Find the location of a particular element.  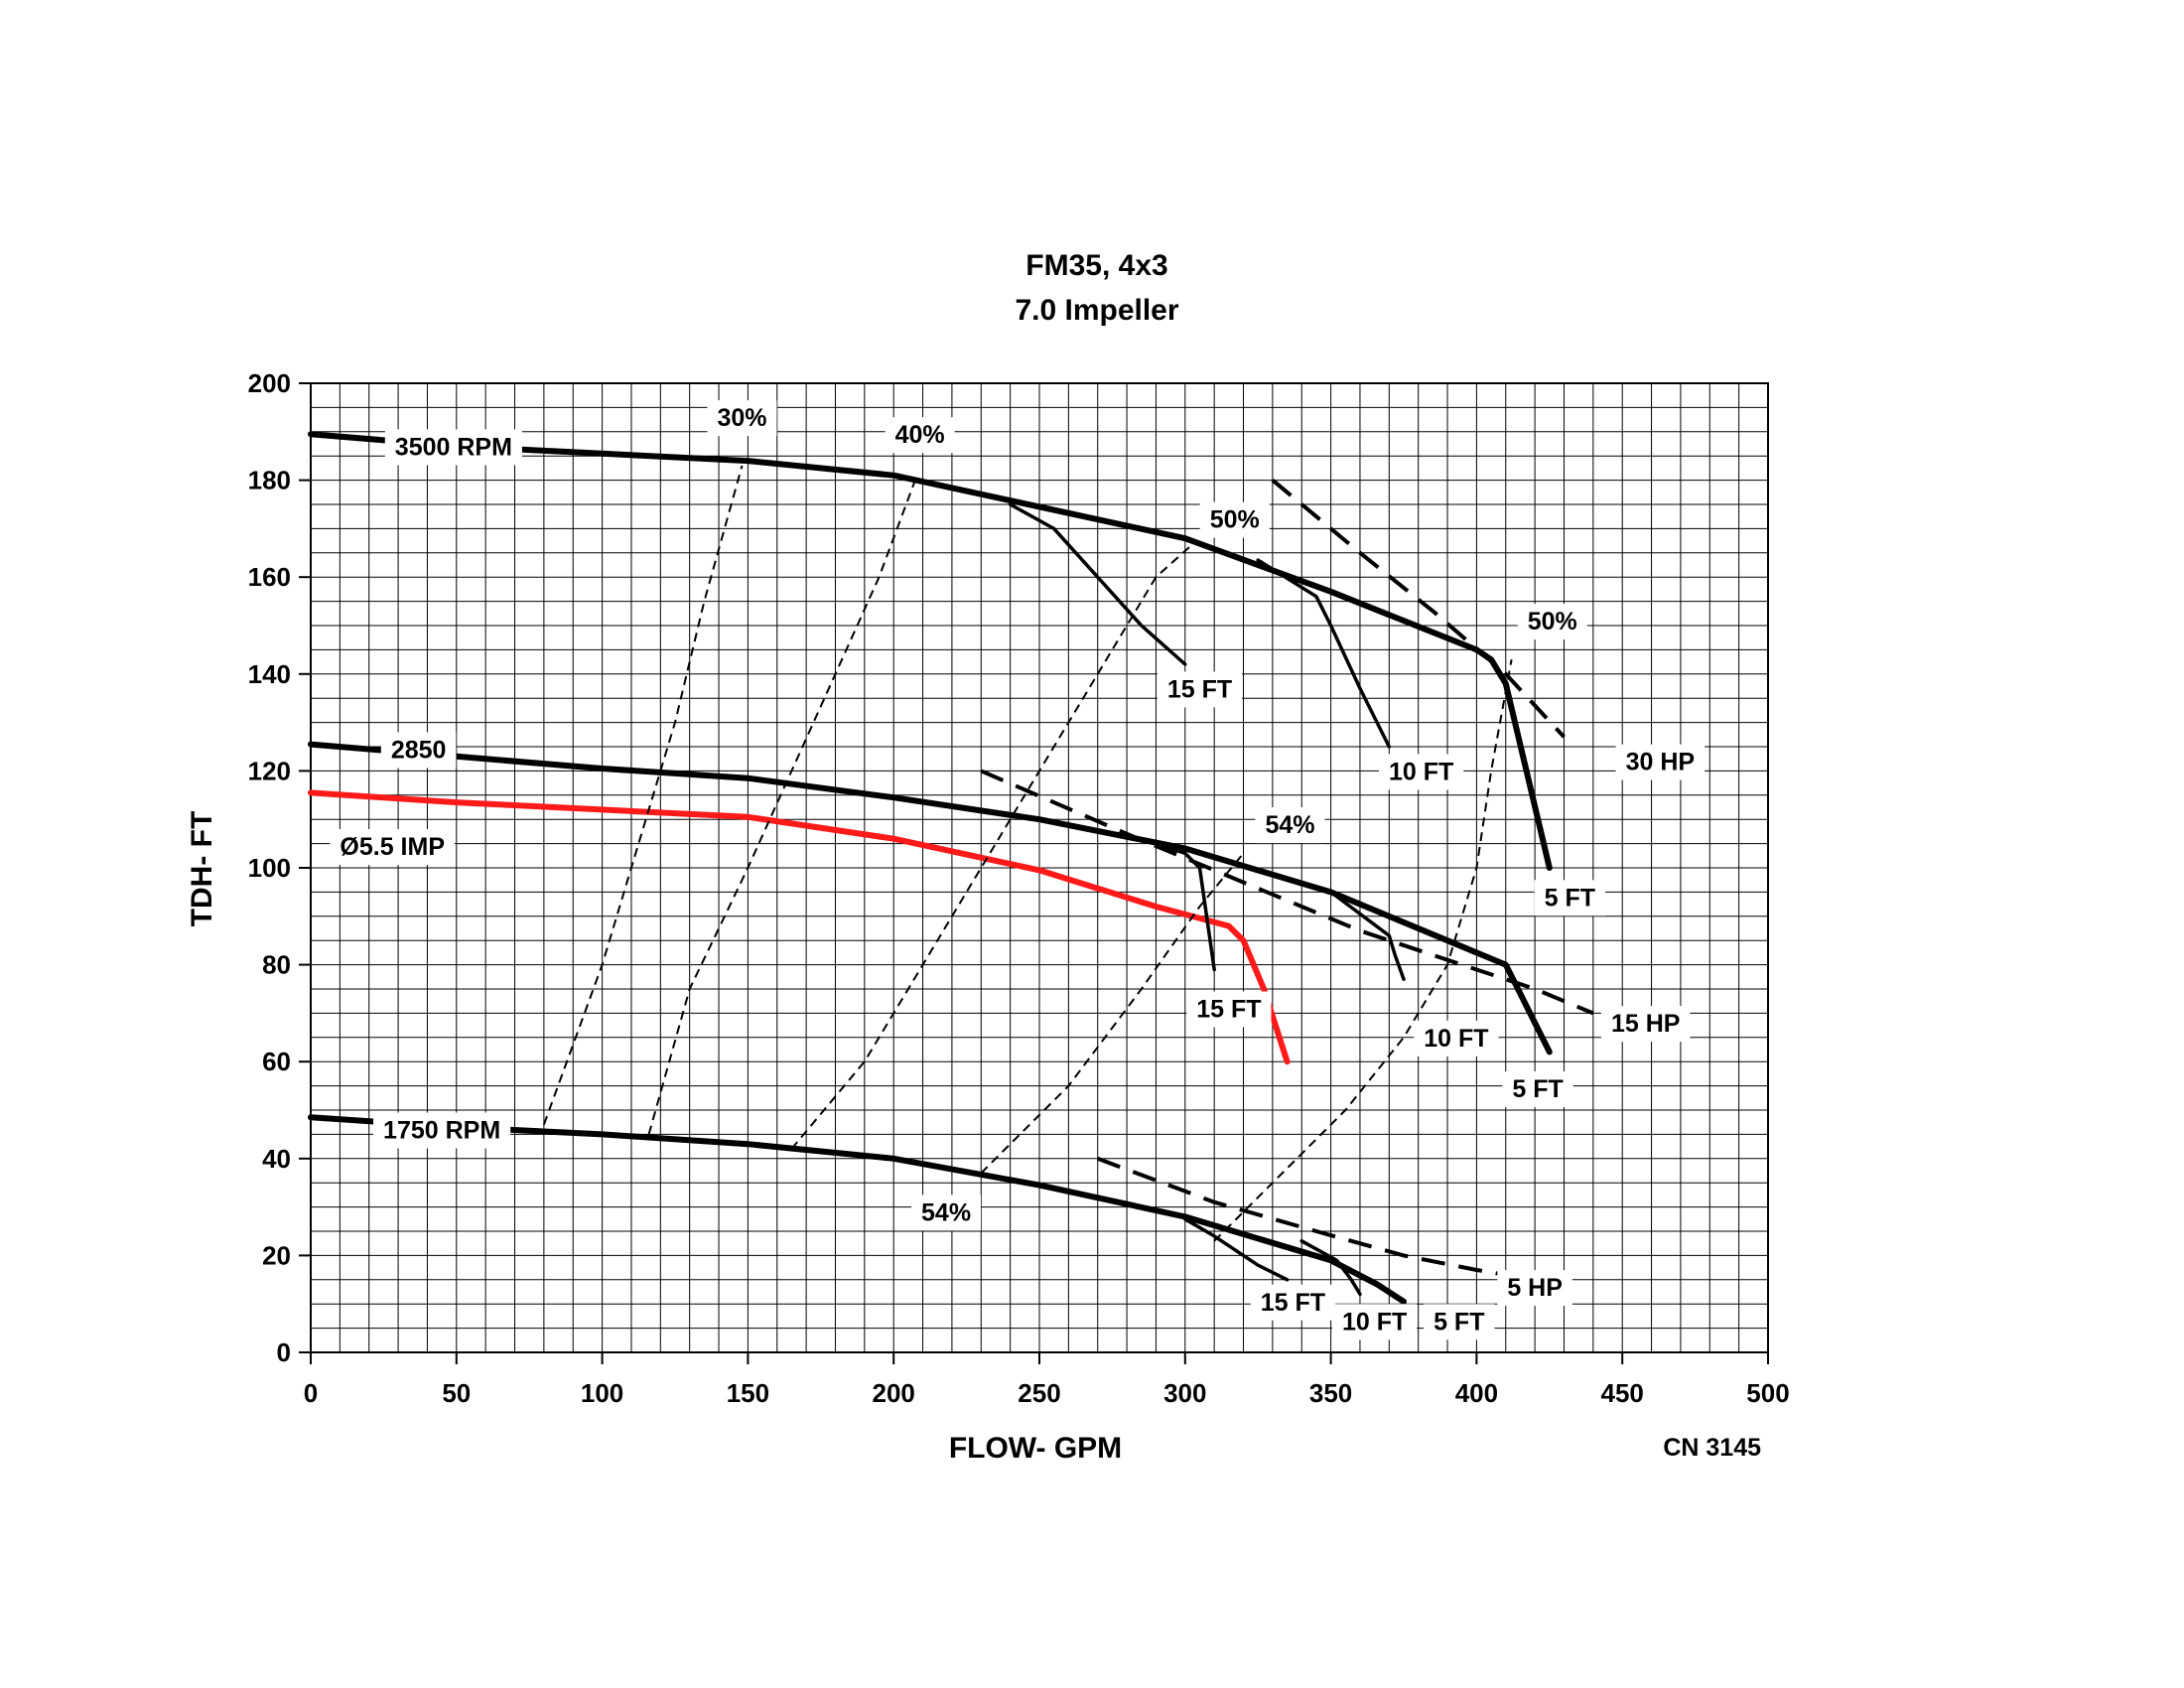

y-tick-label: 20 is located at coordinates (276, 1255).